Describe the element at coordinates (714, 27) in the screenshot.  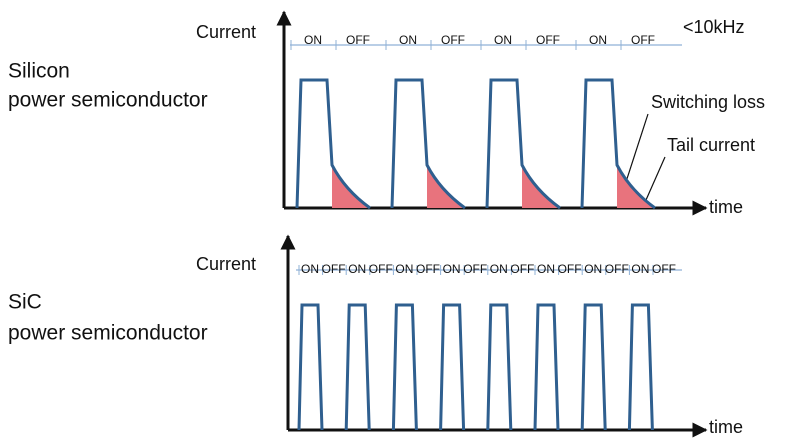
I see `frequency-label: <10kHz` at that location.